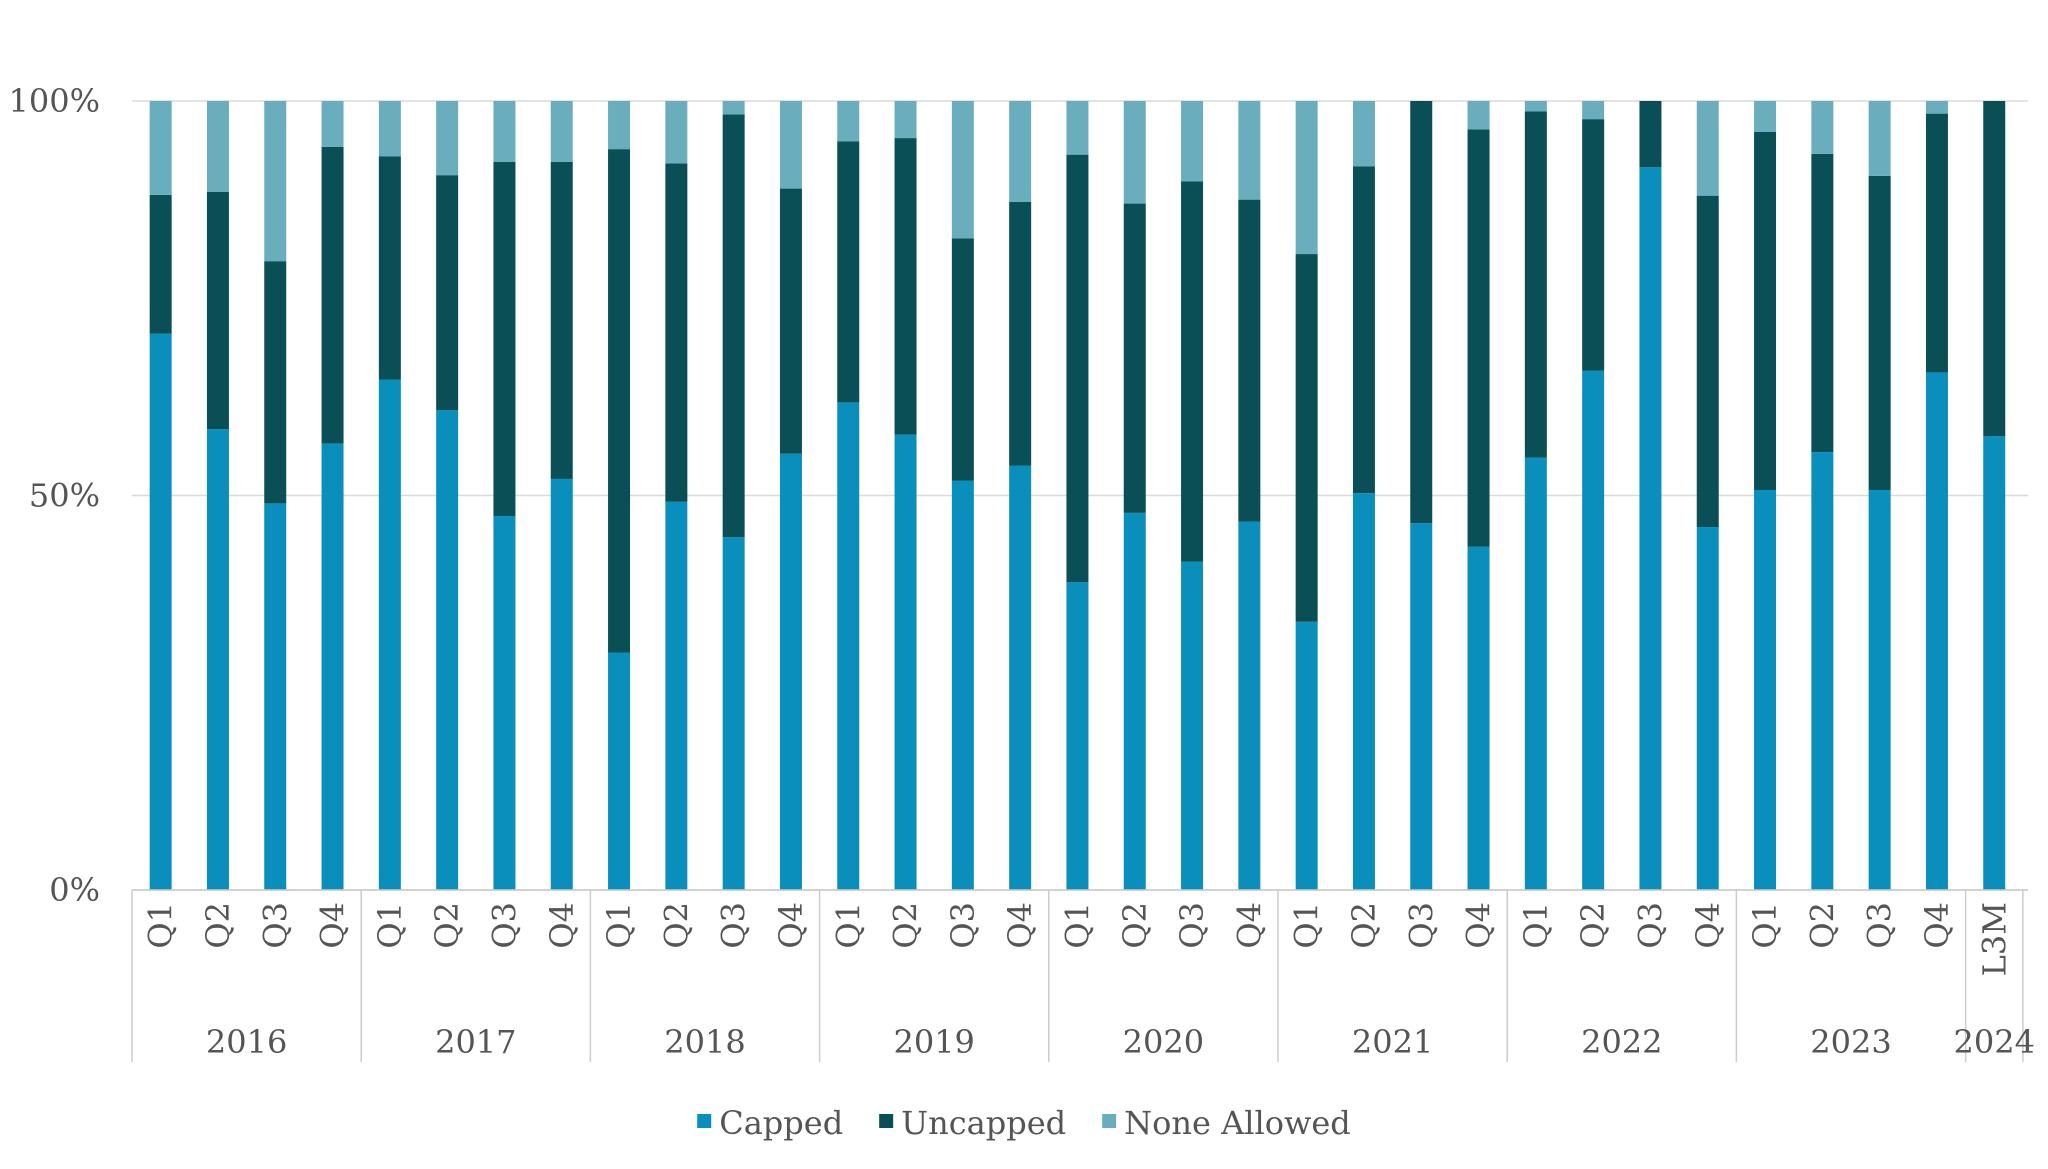 The width and height of the screenshot is (2048, 1169). I want to click on legend-swatch, so click(704, 1121).